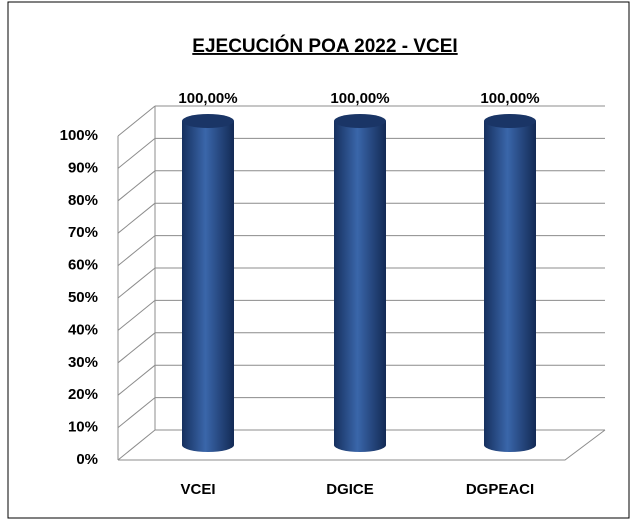 This screenshot has height=521, width=633. What do you see at coordinates (83, 265) in the screenshot?
I see `y-tick-label: 60%` at bounding box center [83, 265].